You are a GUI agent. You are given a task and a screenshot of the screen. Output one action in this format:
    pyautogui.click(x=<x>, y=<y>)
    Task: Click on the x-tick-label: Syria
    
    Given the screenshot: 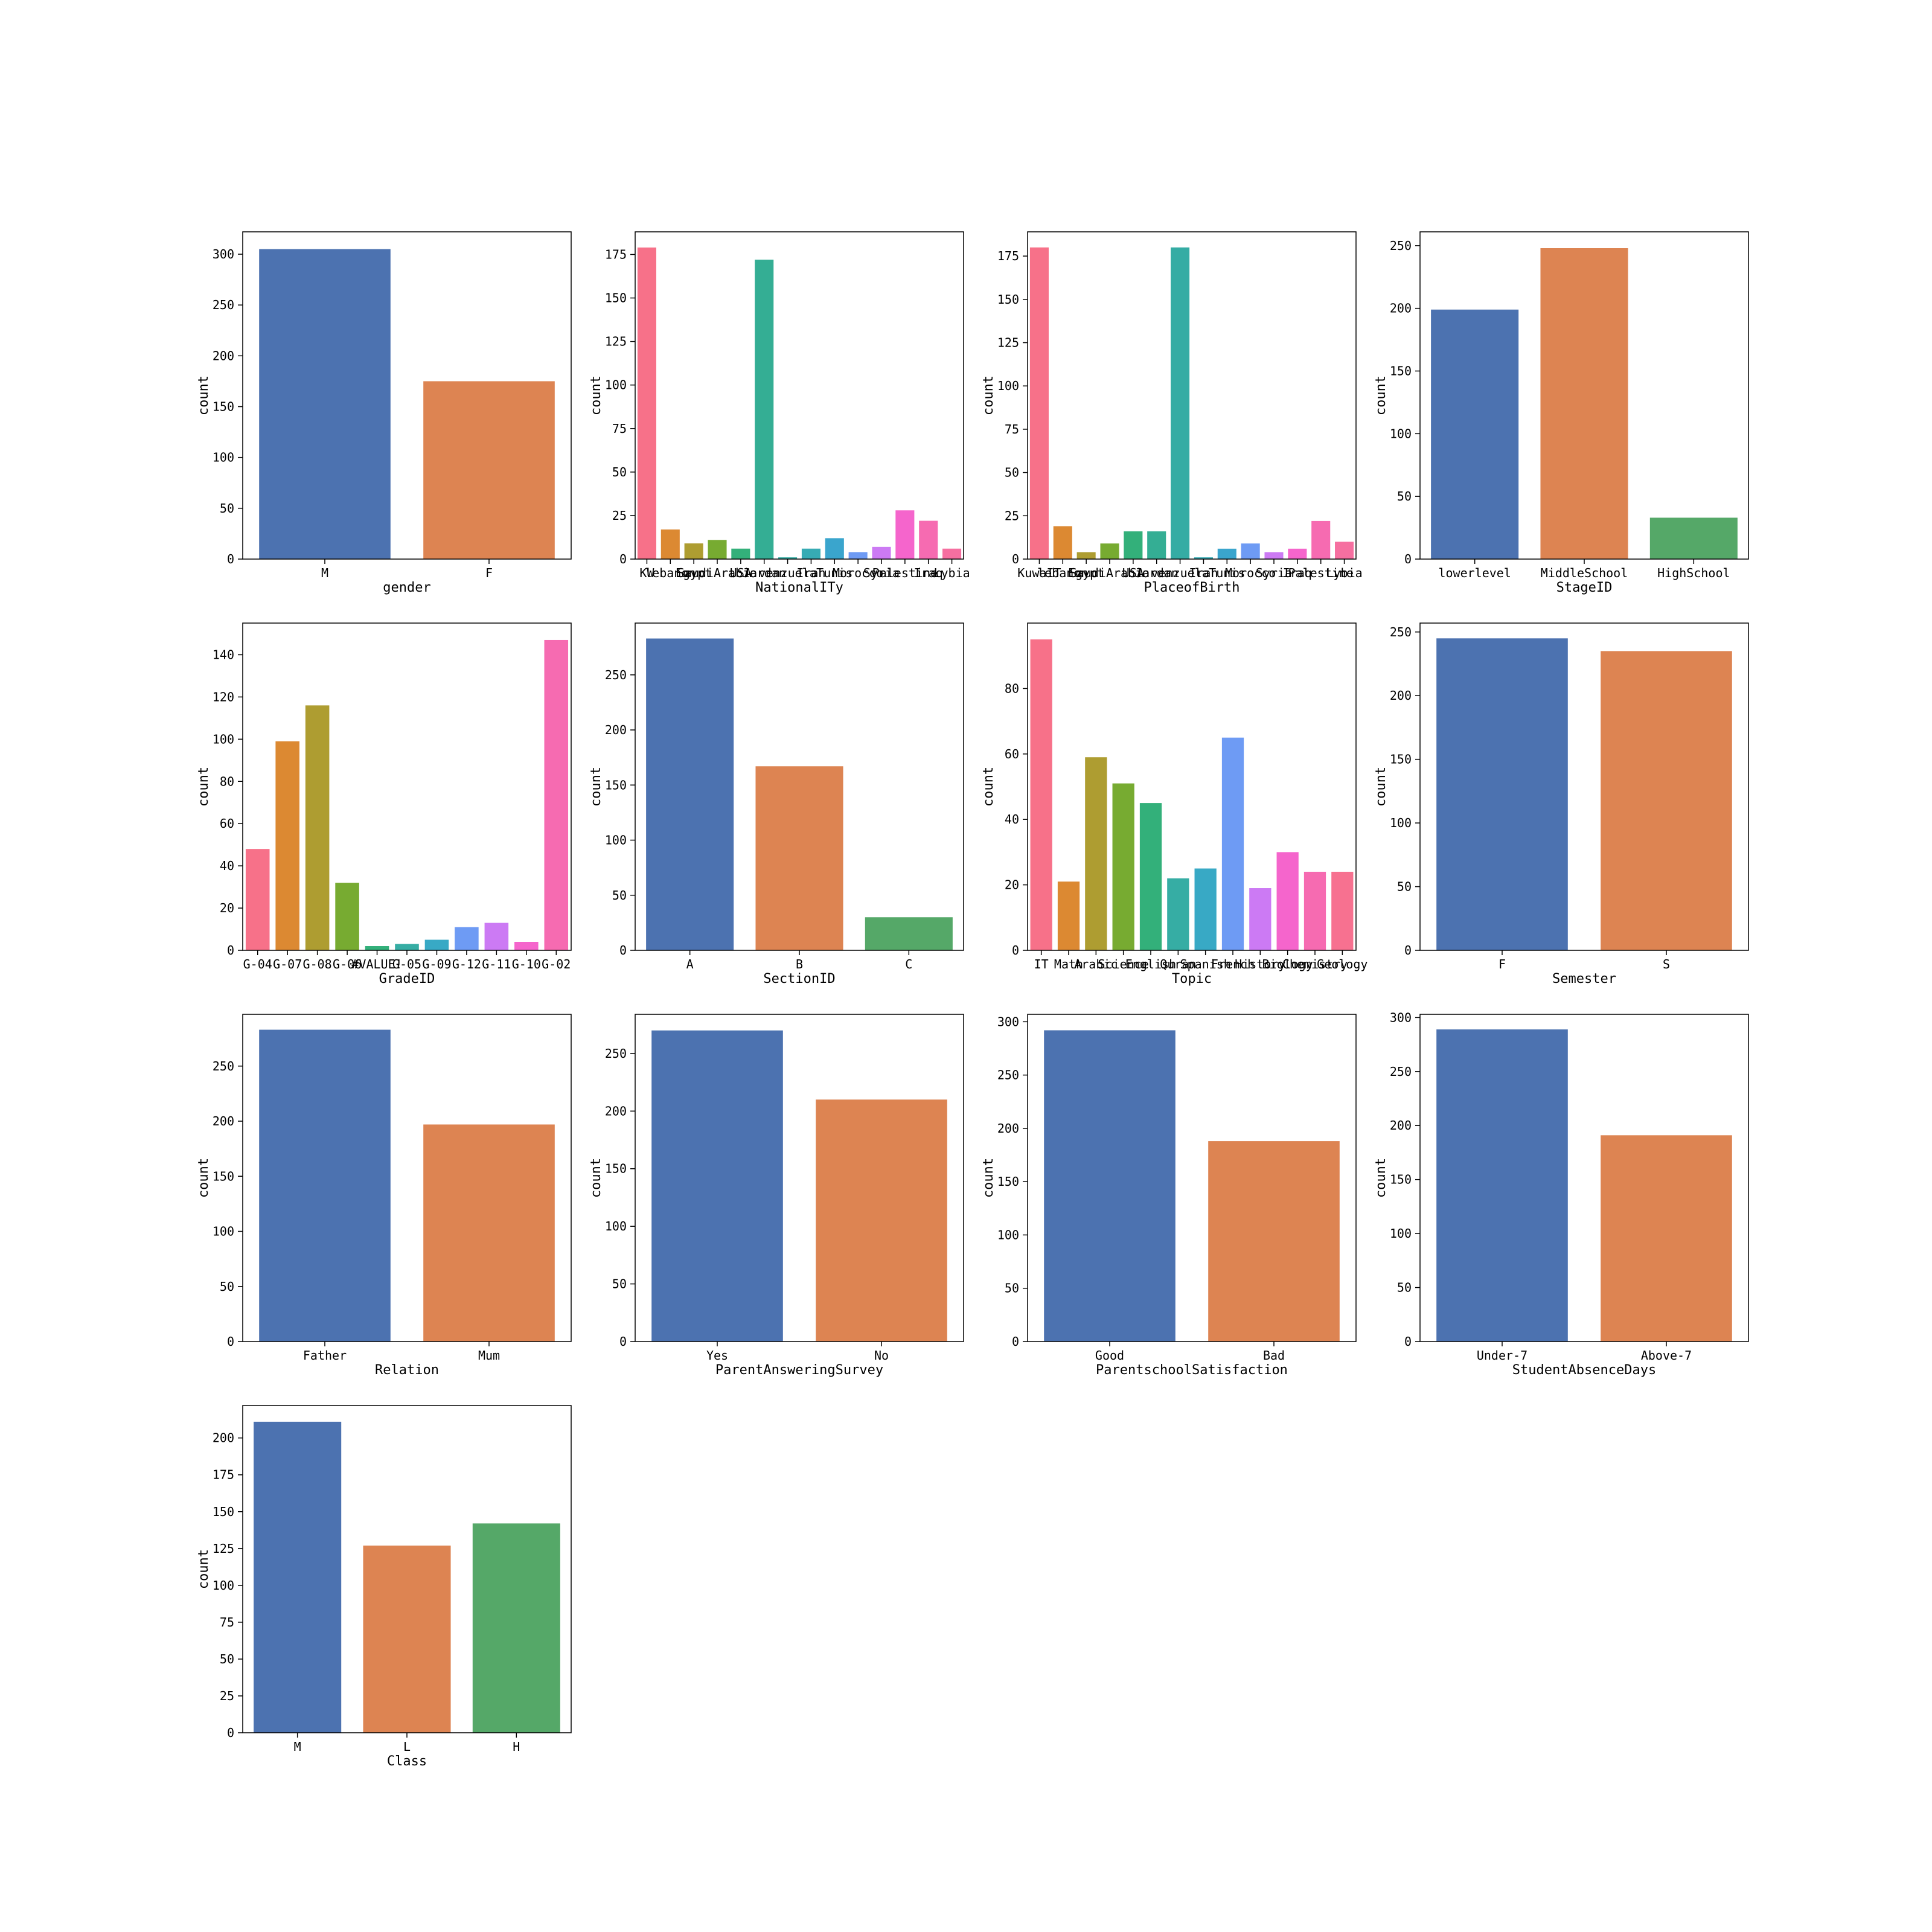 What is the action you would take?
    pyautogui.click(x=881, y=573)
    